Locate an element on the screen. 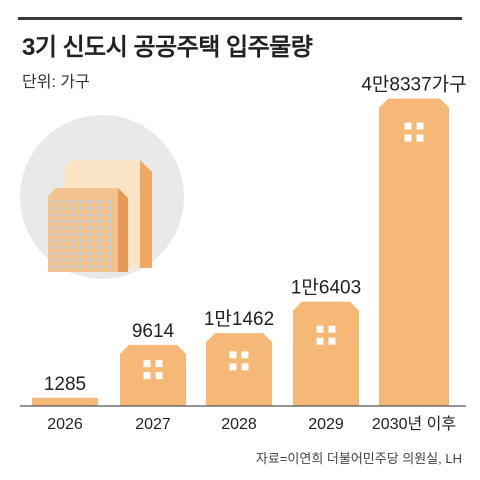  category-label: 2029 is located at coordinates (326, 424).